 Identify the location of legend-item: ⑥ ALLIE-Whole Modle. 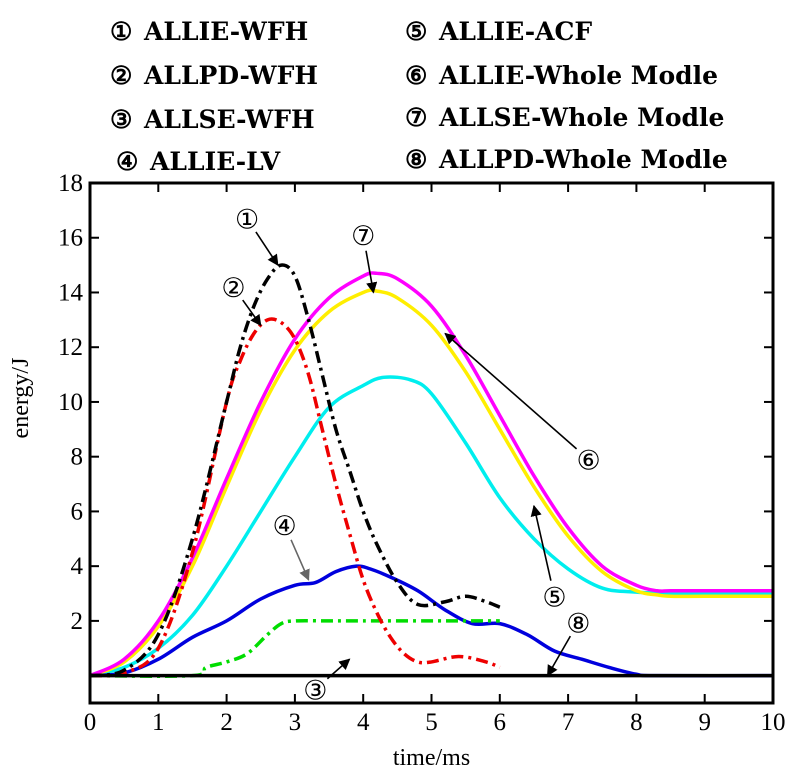
(561, 75).